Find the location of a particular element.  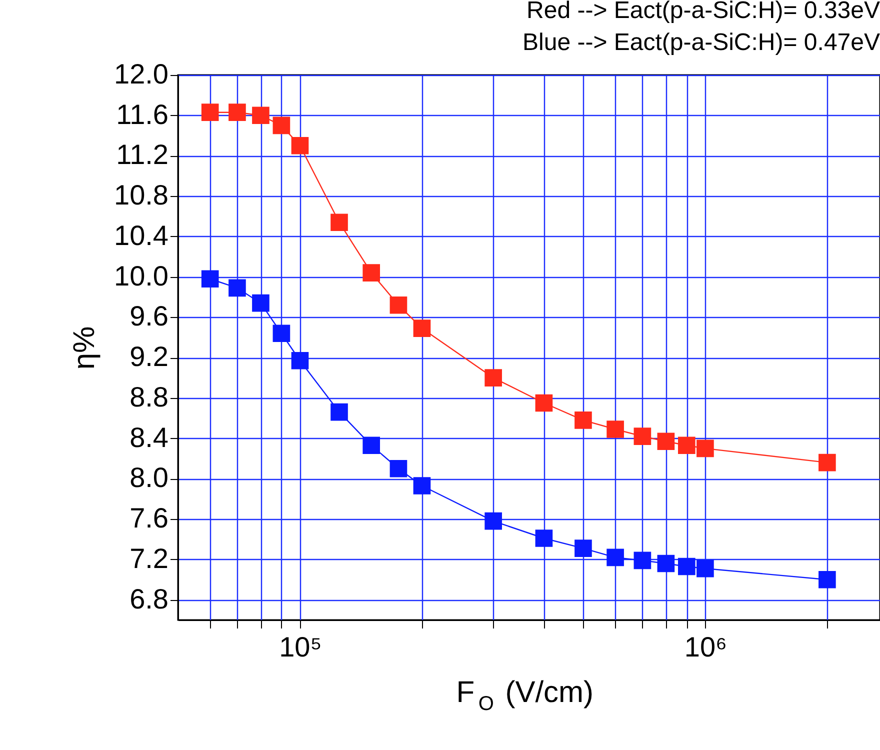

y-tick-label: 11.6 is located at coordinates (142, 114).